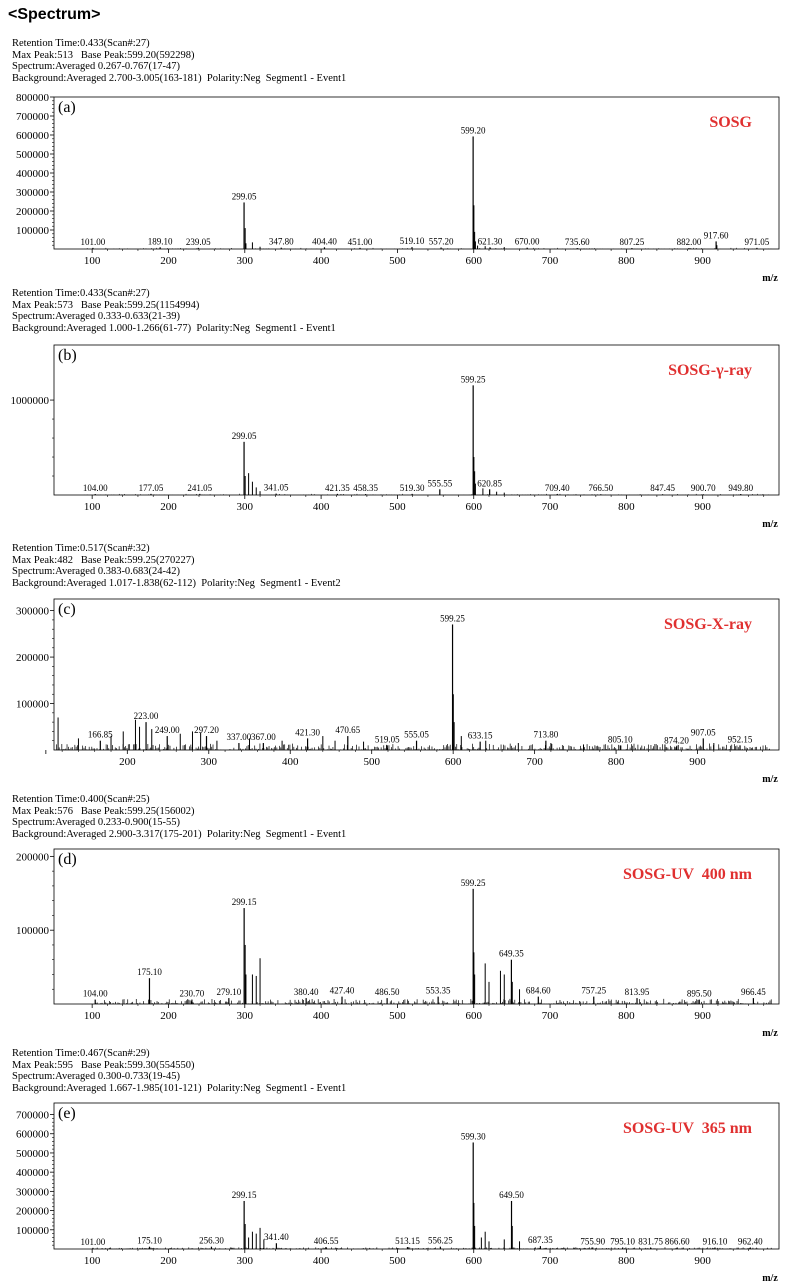  What do you see at coordinates (103, 1065) in the screenshot?
I see `metadata-line: Max Peak:595 Base Peak:599.30(554550)` at bounding box center [103, 1065].